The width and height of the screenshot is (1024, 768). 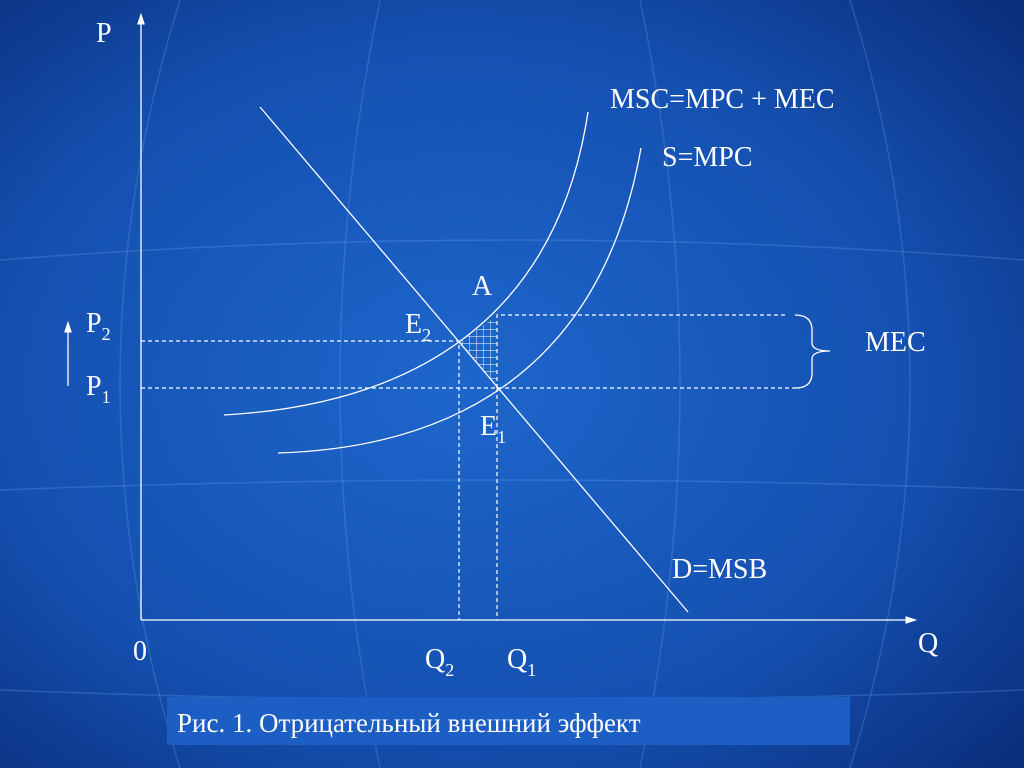 What do you see at coordinates (707, 157) in the screenshot?
I see `s-label: S=MPC` at bounding box center [707, 157].